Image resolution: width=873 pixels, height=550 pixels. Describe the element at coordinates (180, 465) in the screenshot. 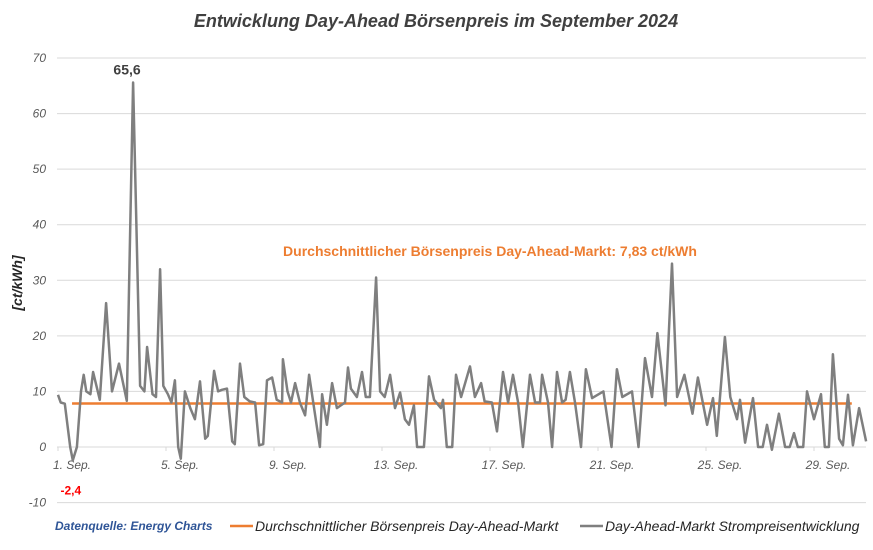

I see `x-tick-label: 5. Sep.` at that location.